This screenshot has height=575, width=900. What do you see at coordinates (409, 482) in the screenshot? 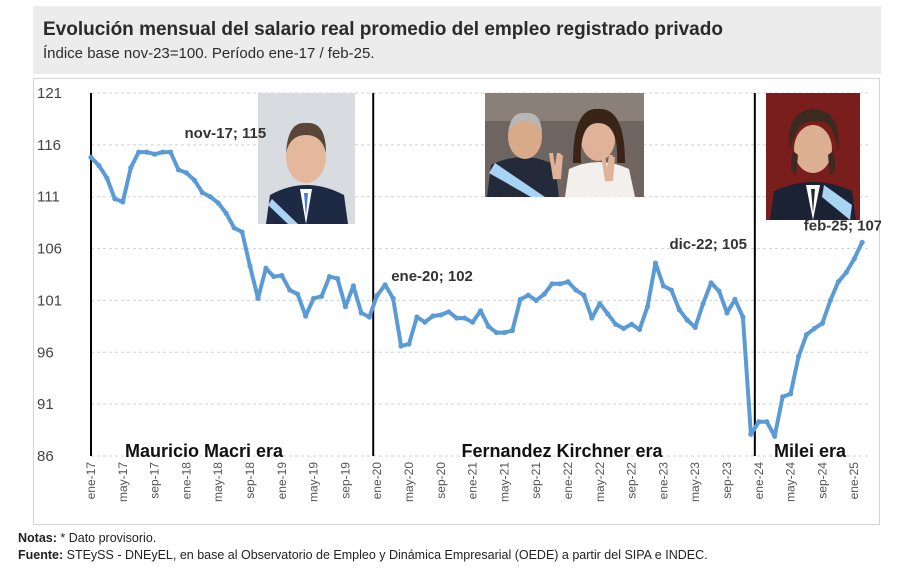
I see `x-tick-label: may-20` at bounding box center [409, 482].